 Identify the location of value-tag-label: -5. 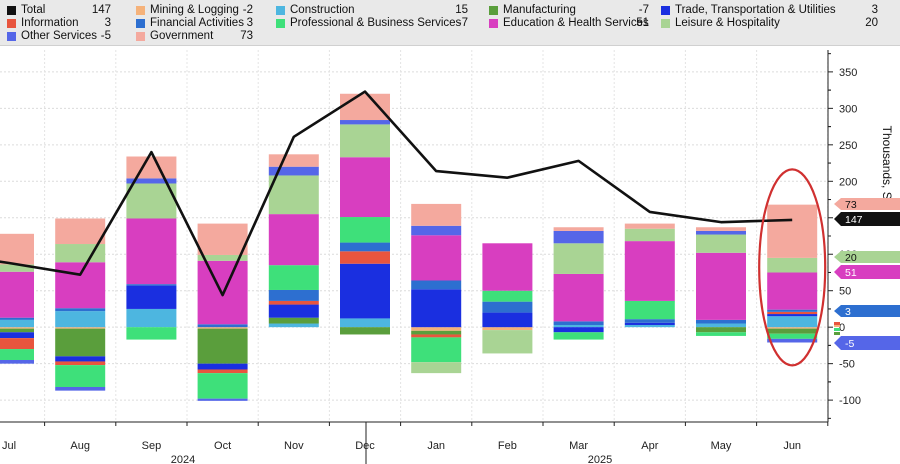
(849, 344).